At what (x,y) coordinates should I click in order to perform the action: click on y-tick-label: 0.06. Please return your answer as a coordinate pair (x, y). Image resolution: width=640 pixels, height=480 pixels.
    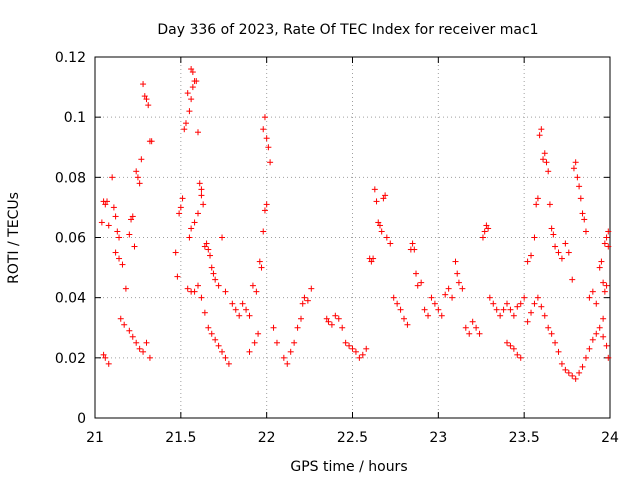
    Looking at the image, I should click on (70, 239).